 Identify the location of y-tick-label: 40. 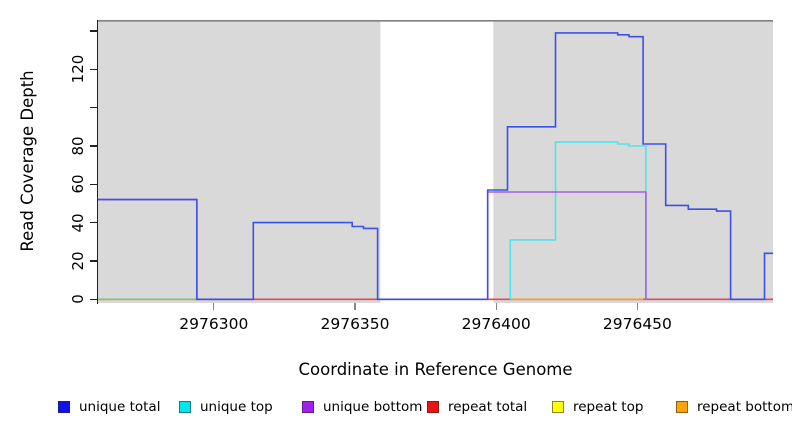
(78, 223).